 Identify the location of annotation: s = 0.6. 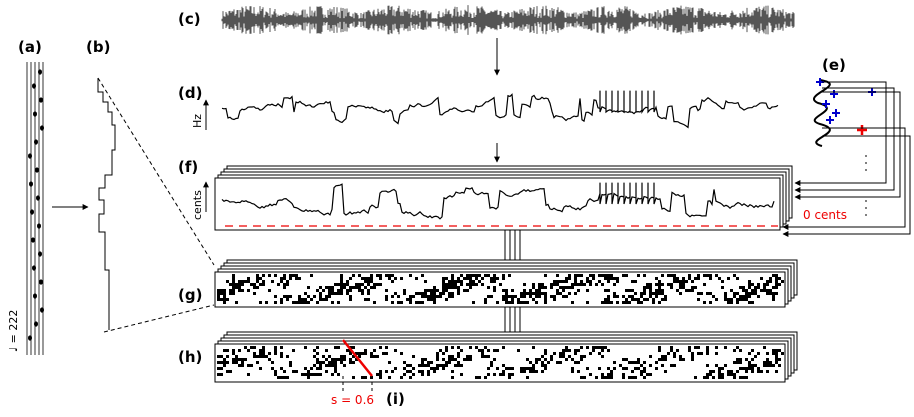
(352, 400).